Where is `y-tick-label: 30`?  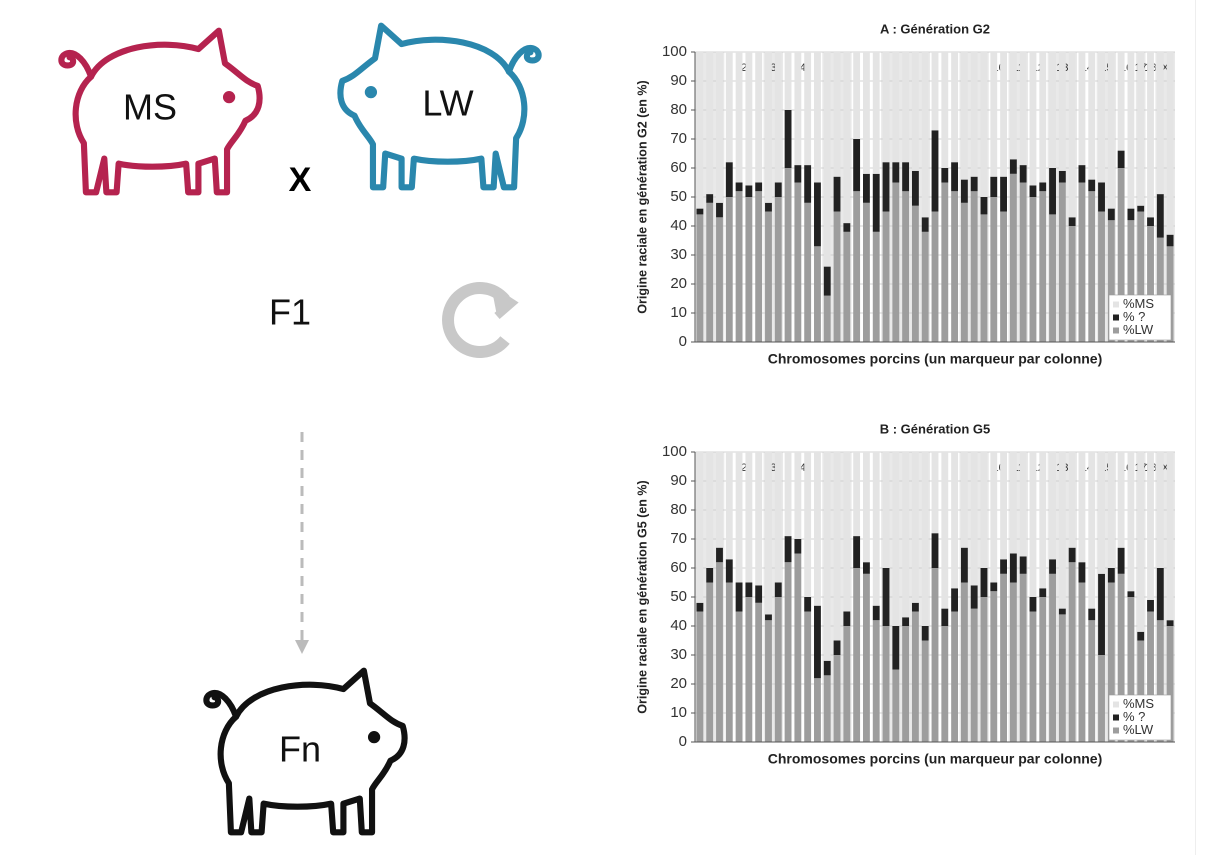 y-tick-label: 30 is located at coordinates (678, 654).